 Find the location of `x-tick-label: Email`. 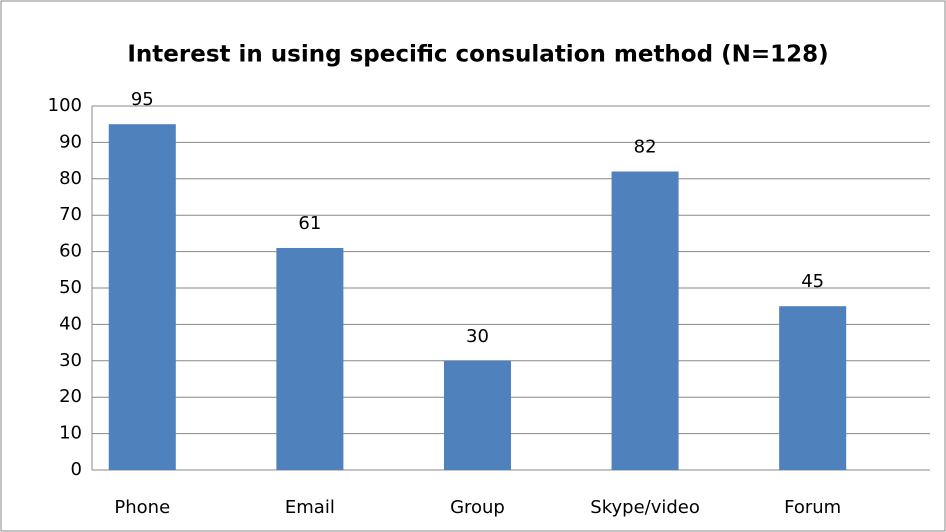

x-tick-label: Email is located at coordinates (310, 507).